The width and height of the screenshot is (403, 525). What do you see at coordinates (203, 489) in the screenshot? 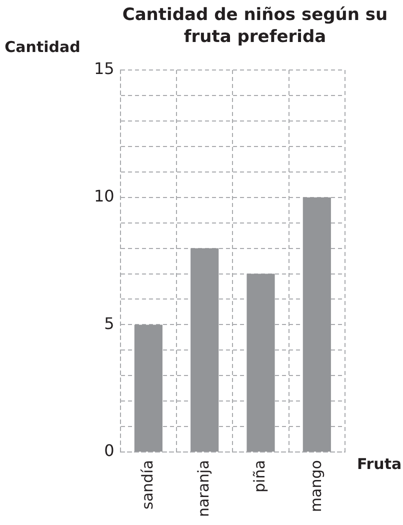
I see `x-tick-label: naranja` at bounding box center [203, 489].